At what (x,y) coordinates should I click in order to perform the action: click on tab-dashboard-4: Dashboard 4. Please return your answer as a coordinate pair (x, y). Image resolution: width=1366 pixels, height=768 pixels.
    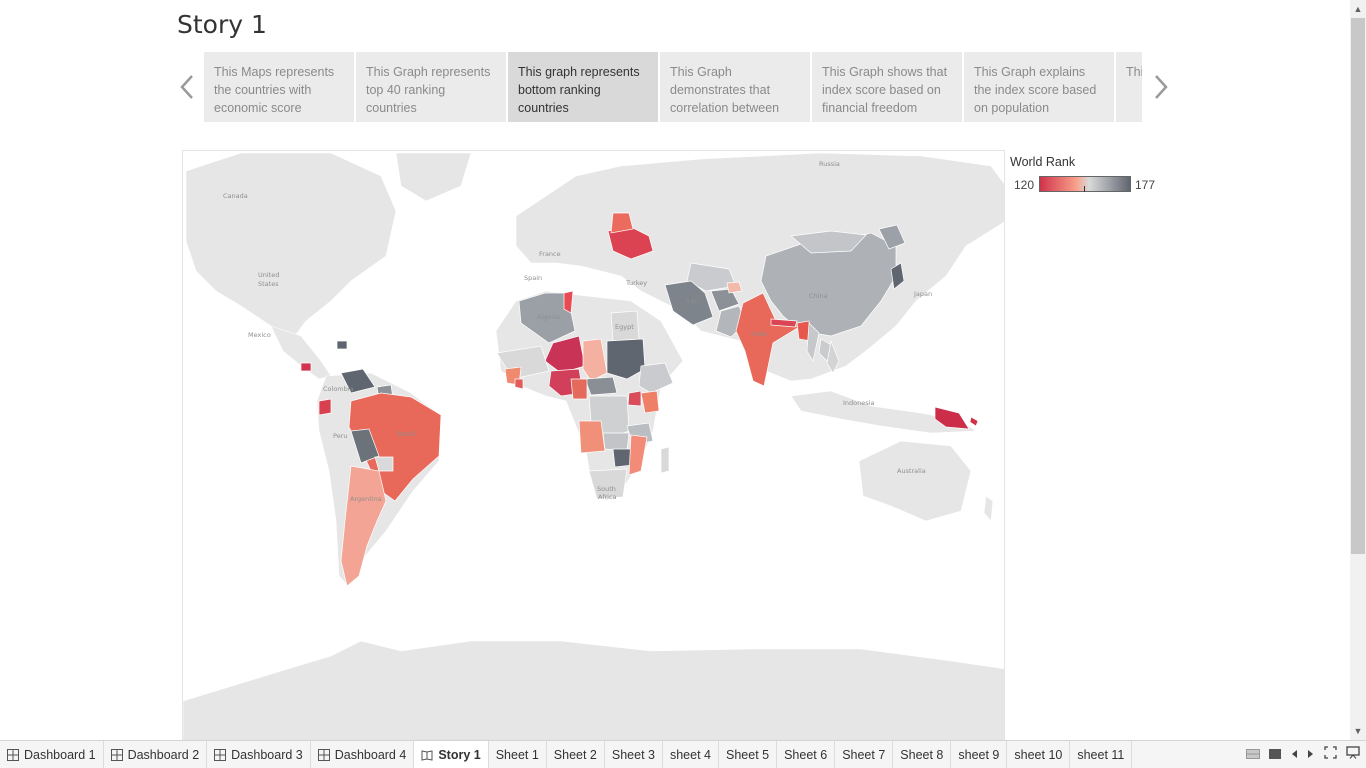
    Looking at the image, I should click on (363, 754).